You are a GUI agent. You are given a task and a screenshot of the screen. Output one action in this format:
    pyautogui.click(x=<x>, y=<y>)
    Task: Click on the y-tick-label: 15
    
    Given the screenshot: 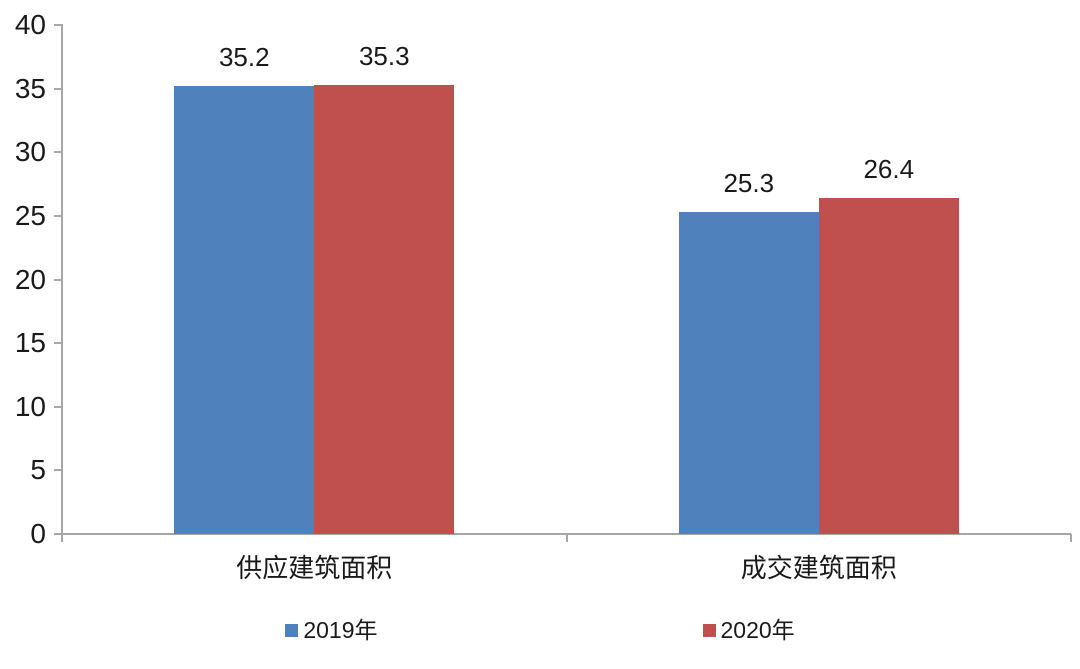 What is the action you would take?
    pyautogui.click(x=30, y=343)
    